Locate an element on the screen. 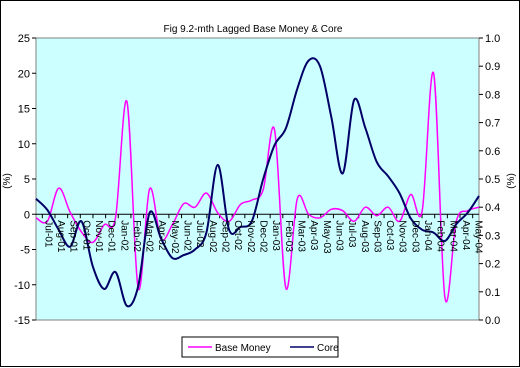 This screenshot has width=520, height=368. x-tick-label: Nov-01 is located at coordinates (98, 236).